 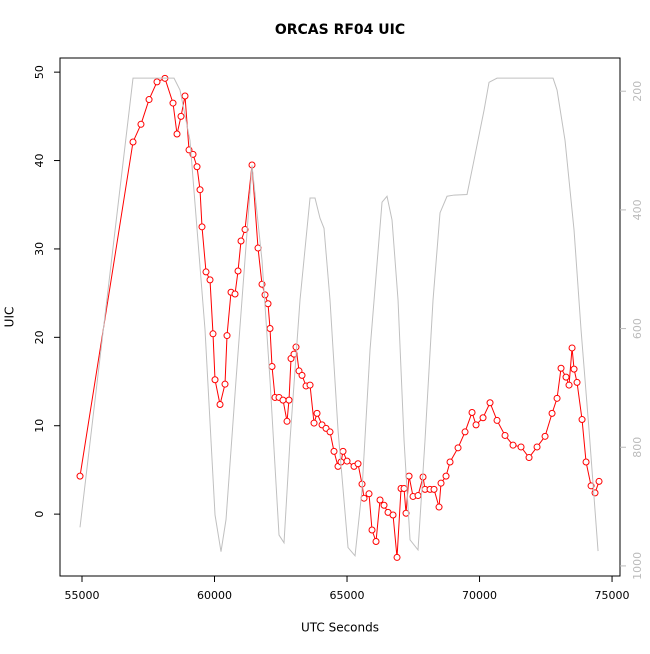 I want to click on x-tick-label: 70000, so click(x=479, y=595).